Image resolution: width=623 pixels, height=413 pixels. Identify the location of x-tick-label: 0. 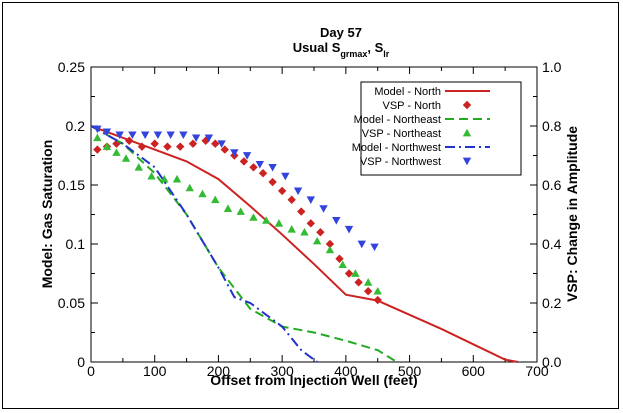
(91, 371).